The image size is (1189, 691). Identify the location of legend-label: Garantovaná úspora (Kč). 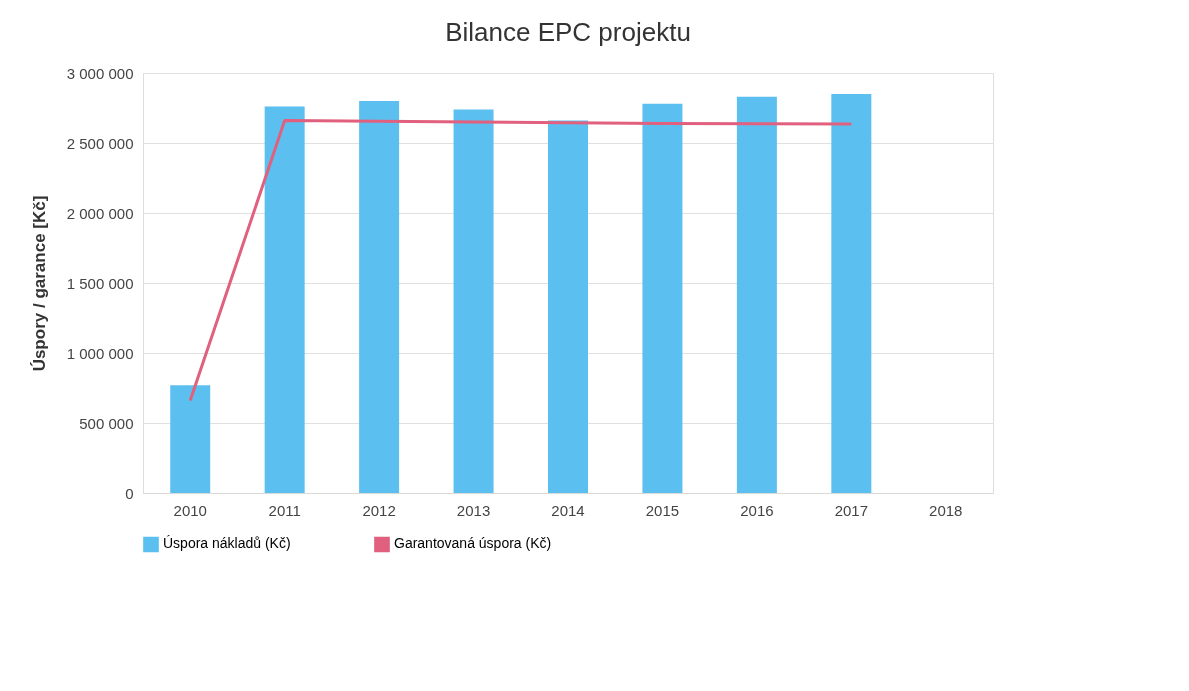
(473, 543).